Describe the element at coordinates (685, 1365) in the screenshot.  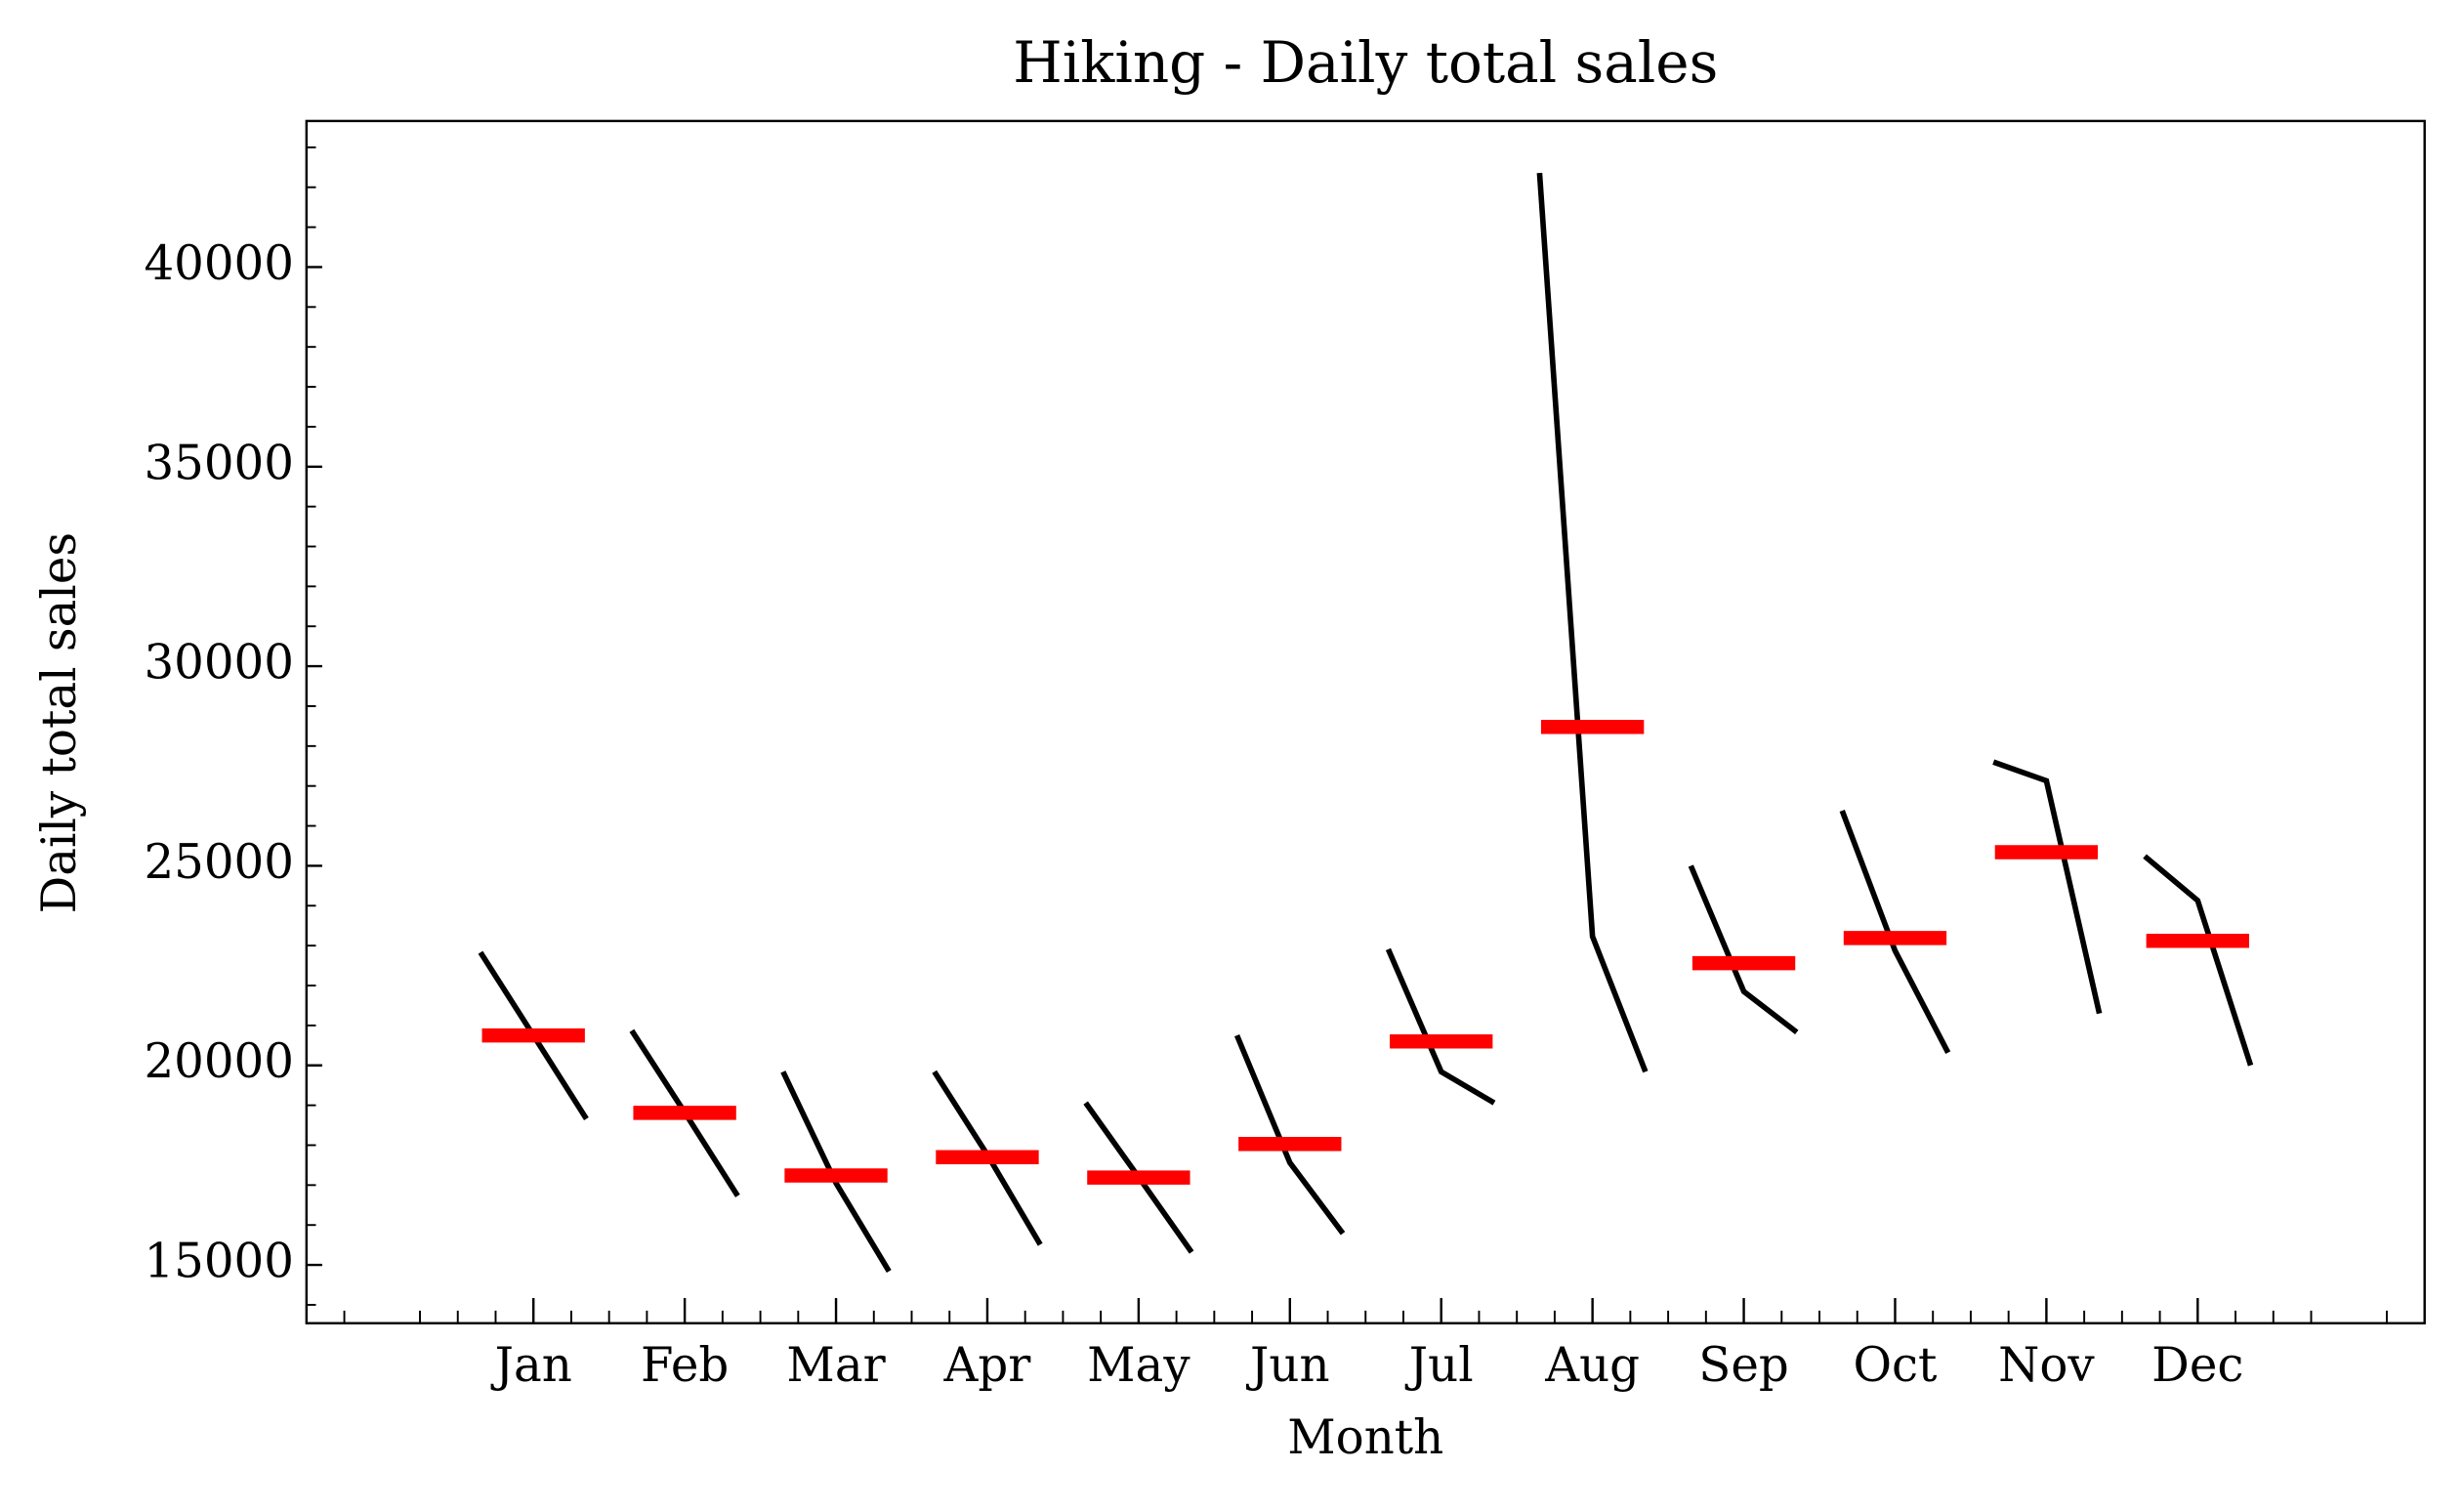
I see `x-tick-label: Feb` at that location.